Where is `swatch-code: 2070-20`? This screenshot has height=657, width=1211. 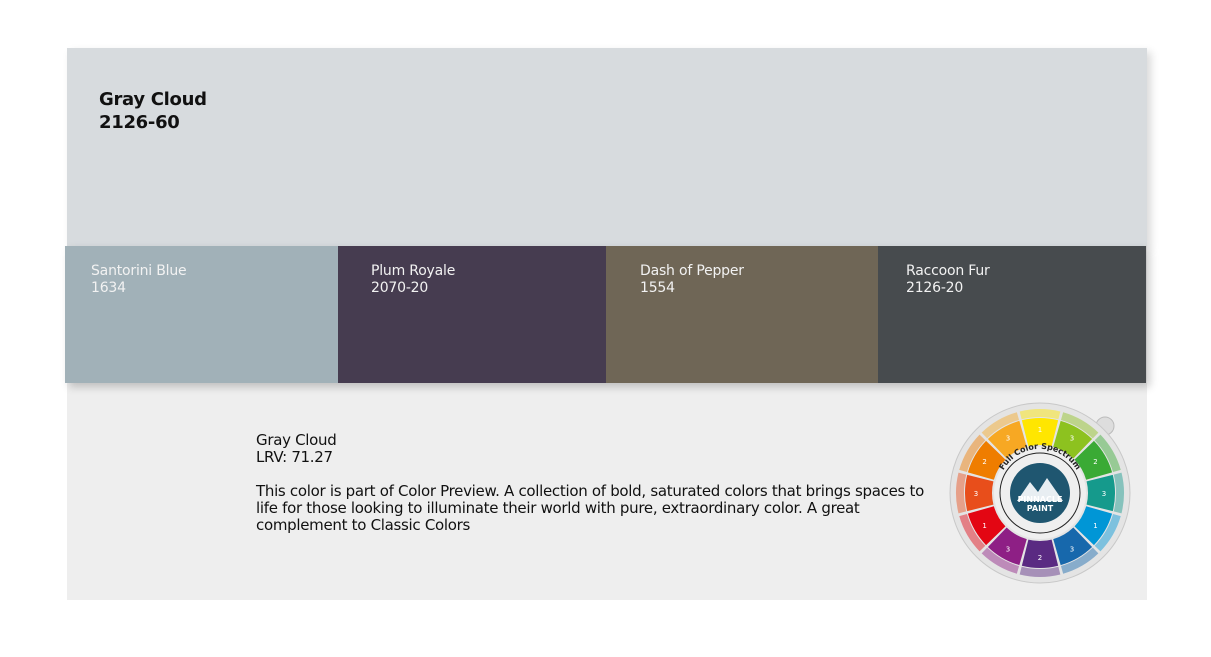 swatch-code: 2070-20 is located at coordinates (400, 288).